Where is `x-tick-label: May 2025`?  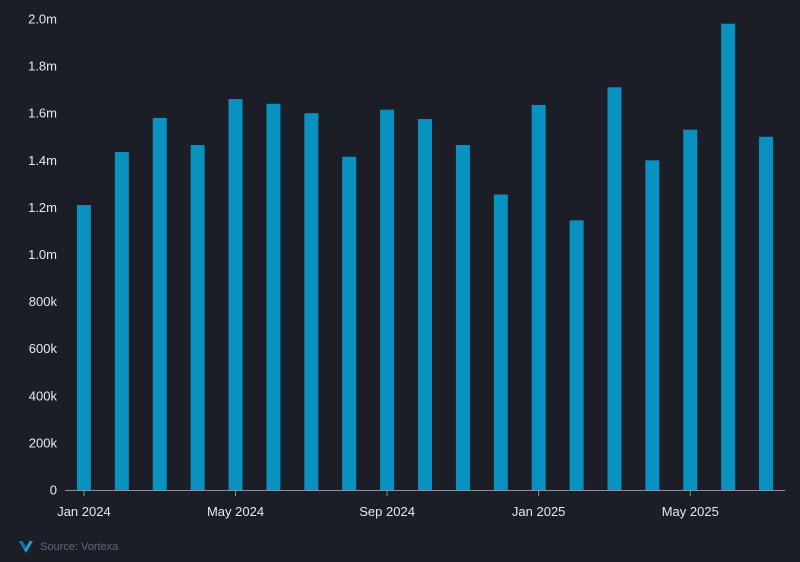
x-tick-label: May 2025 is located at coordinates (690, 511).